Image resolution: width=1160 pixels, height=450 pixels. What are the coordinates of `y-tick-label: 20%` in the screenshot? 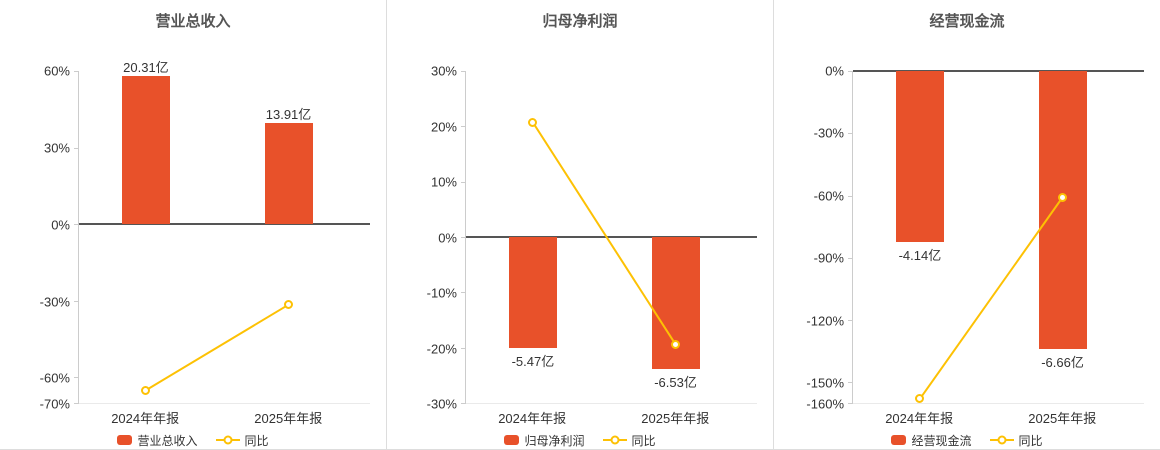 It's located at (443, 126).